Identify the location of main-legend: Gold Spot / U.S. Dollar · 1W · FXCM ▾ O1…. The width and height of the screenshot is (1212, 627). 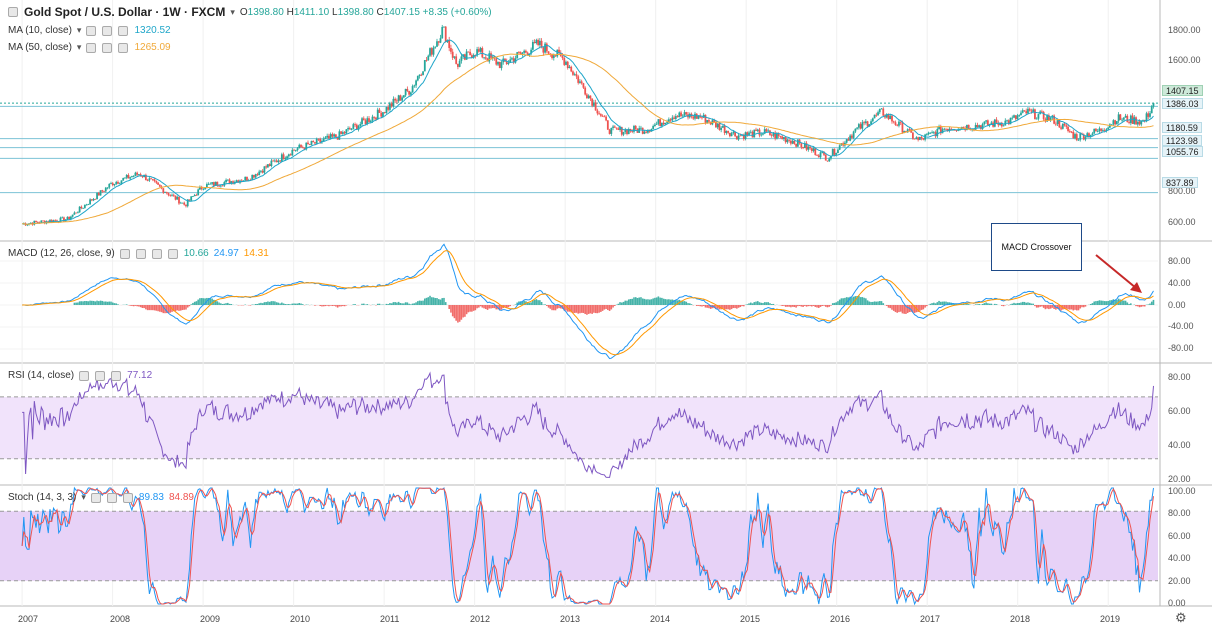
(250, 12).